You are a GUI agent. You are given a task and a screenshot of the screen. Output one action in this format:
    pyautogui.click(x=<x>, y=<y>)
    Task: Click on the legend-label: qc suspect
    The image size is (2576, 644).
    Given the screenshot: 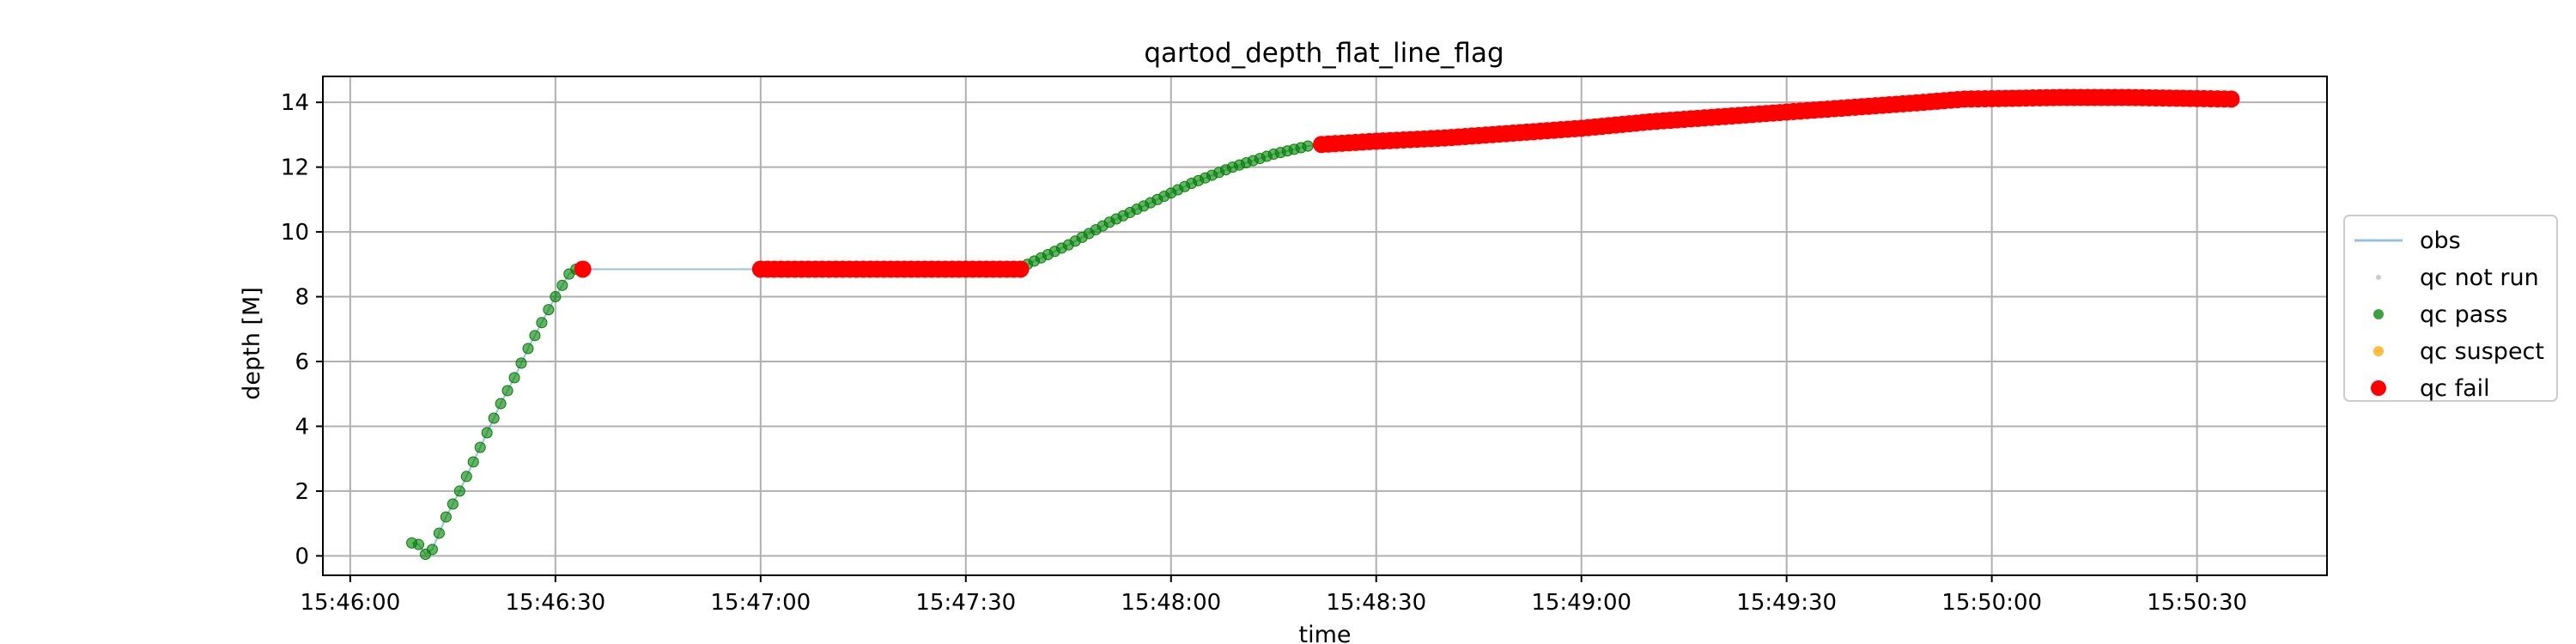 What is the action you would take?
    pyautogui.click(x=2482, y=351)
    